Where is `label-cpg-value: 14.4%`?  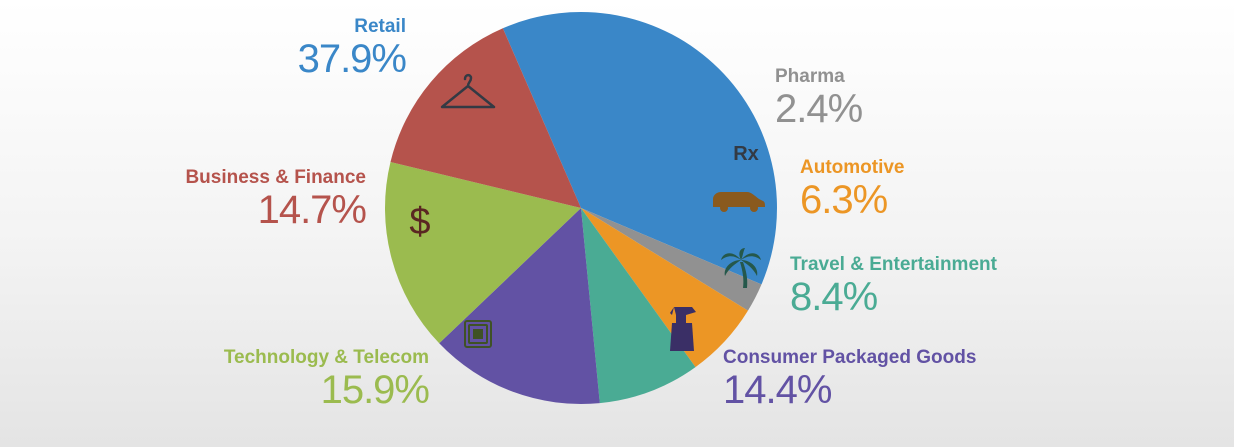
label-cpg-value: 14.4% is located at coordinates (777, 390).